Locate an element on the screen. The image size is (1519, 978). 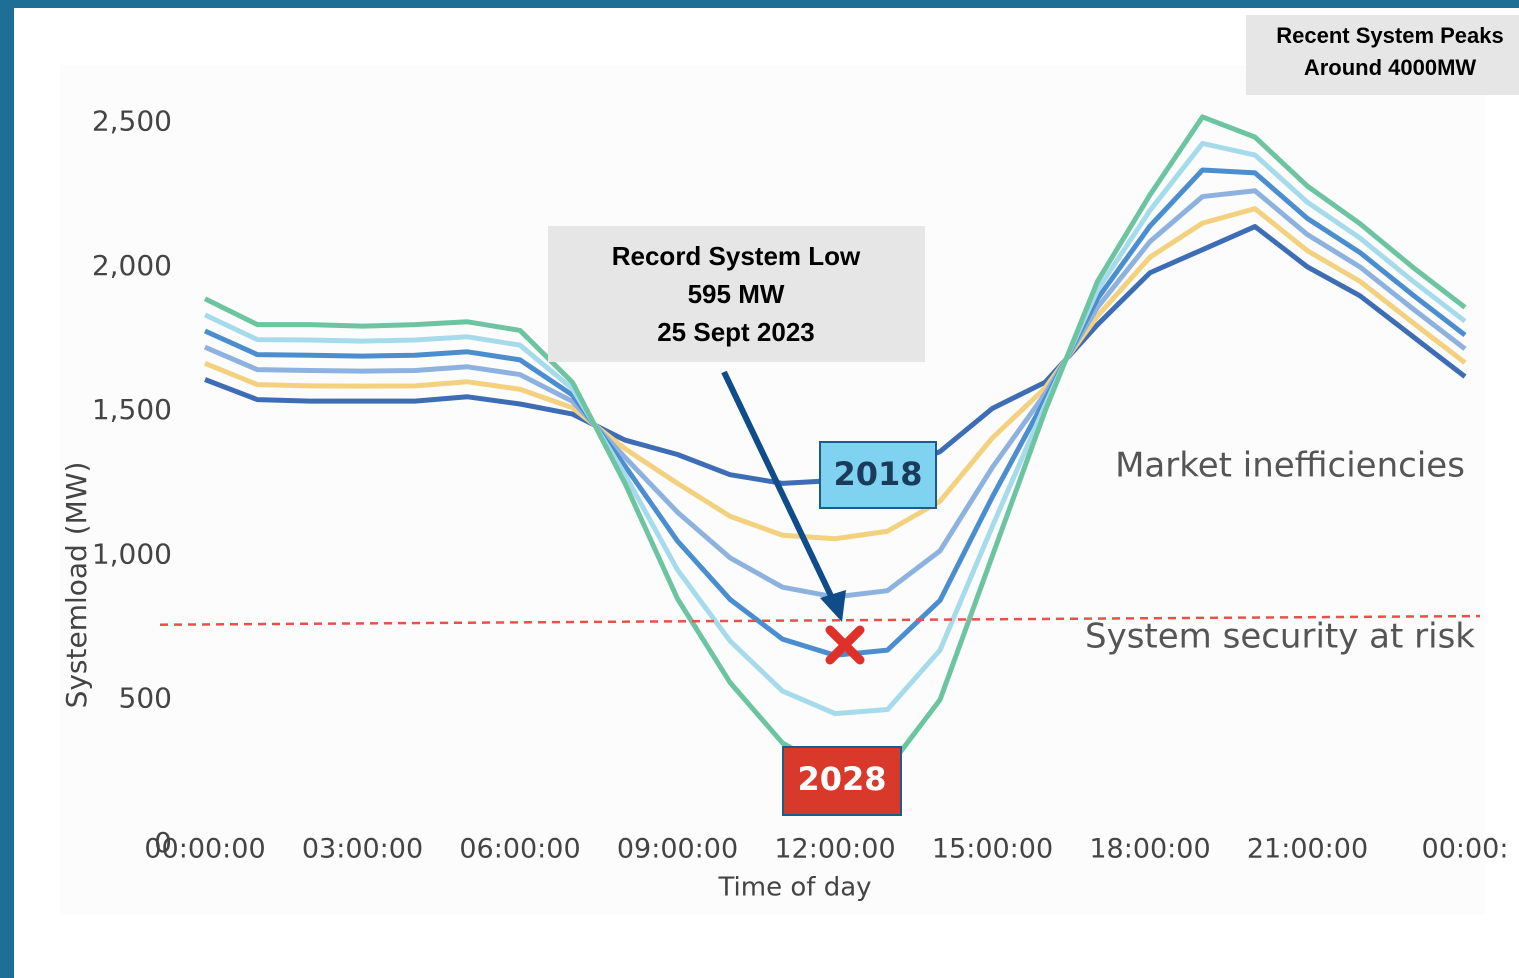
y-tick-label: 500 is located at coordinates (145, 698).